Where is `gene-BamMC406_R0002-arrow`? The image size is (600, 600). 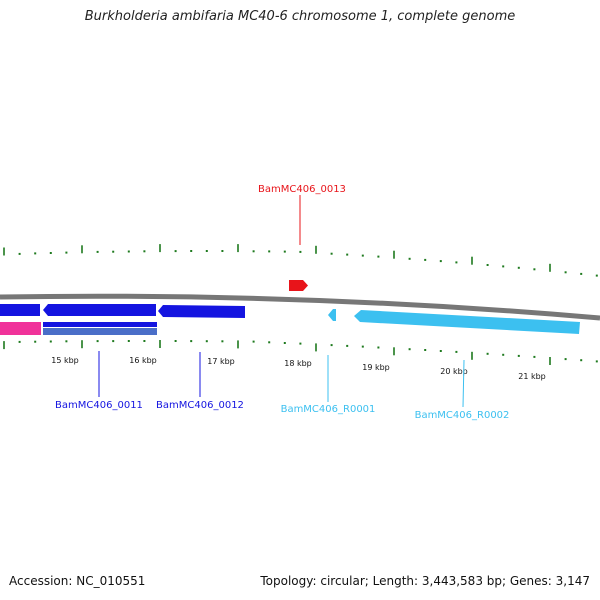 gene-BamMC406_R0002-arrow is located at coordinates (467, 322).